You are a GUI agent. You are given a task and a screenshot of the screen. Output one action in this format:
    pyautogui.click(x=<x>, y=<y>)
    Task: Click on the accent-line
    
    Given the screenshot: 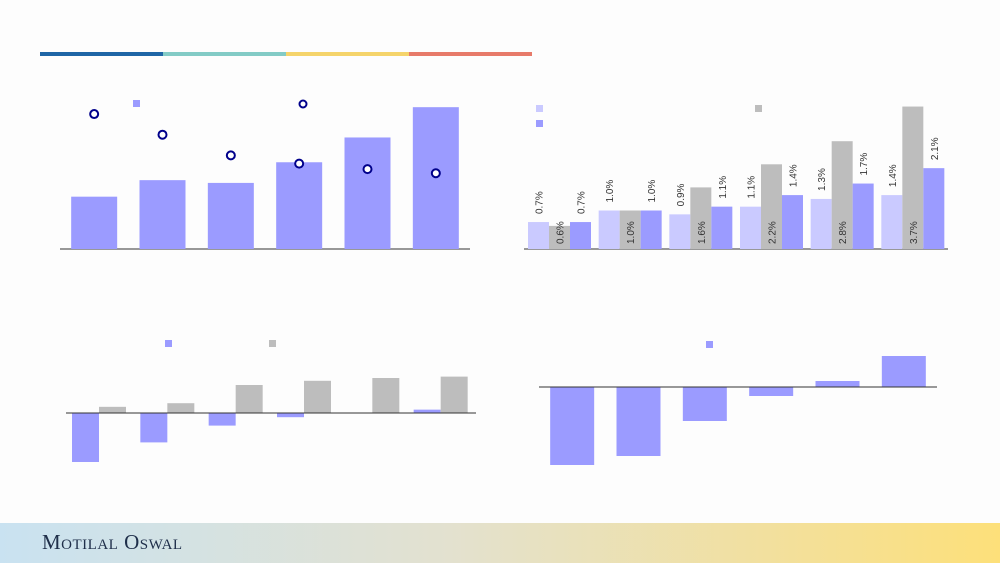 What is the action you would take?
    pyautogui.click(x=286, y=54)
    